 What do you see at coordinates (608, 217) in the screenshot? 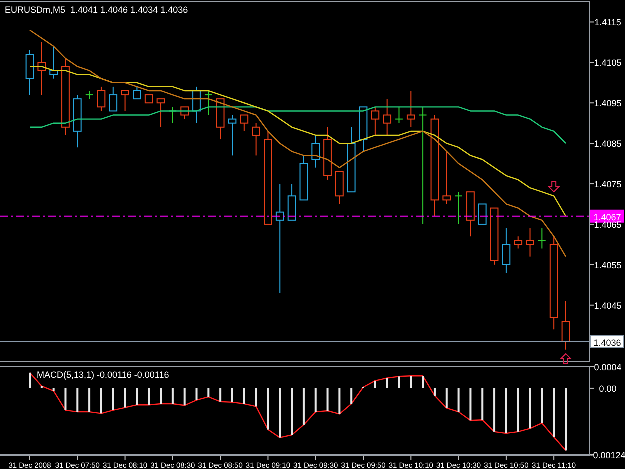
I see `ref-line-label: 1.4067` at bounding box center [608, 217].